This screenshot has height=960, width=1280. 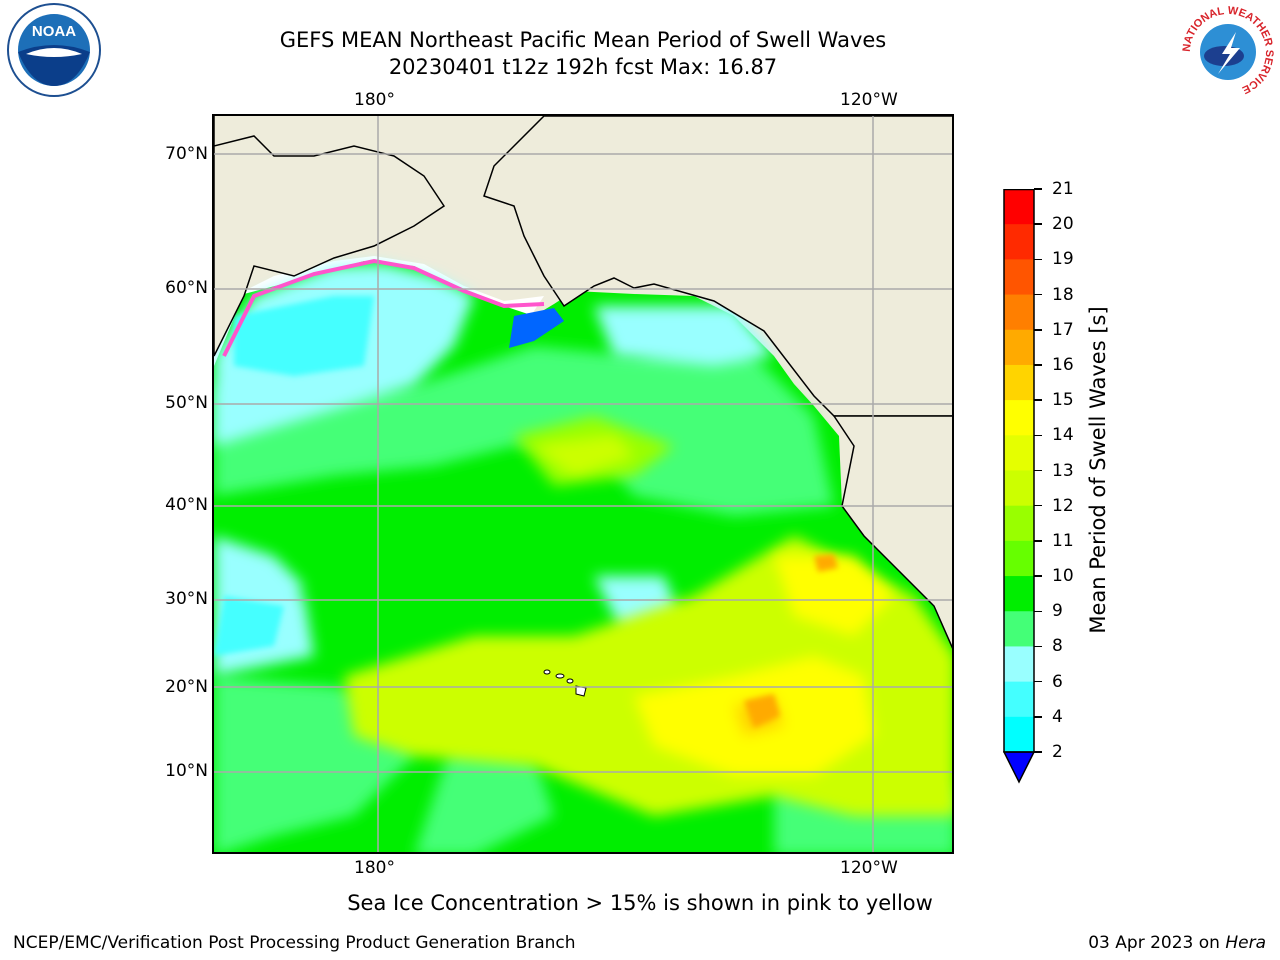 I want to click on north-america-coast, so click(x=892, y=532).